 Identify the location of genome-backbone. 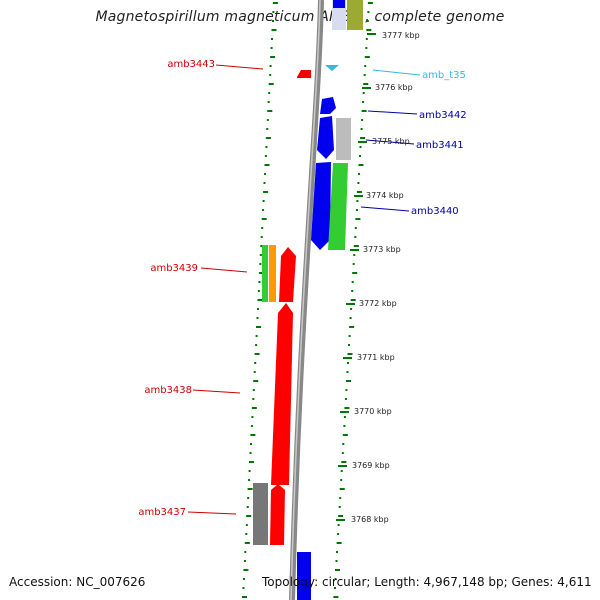
(306, 300).